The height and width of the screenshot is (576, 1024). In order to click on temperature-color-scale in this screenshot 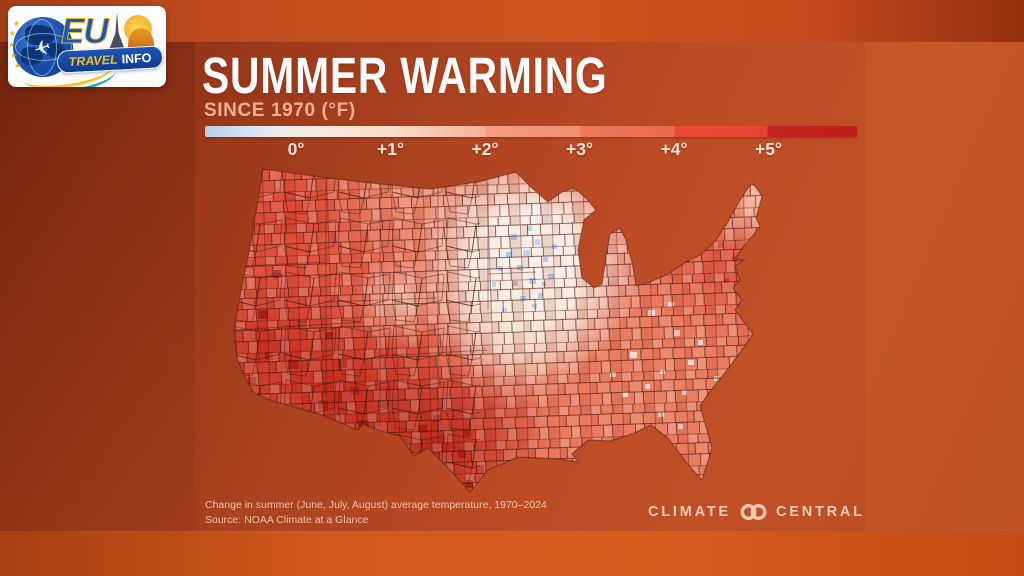, I will do `click(531, 131)`.